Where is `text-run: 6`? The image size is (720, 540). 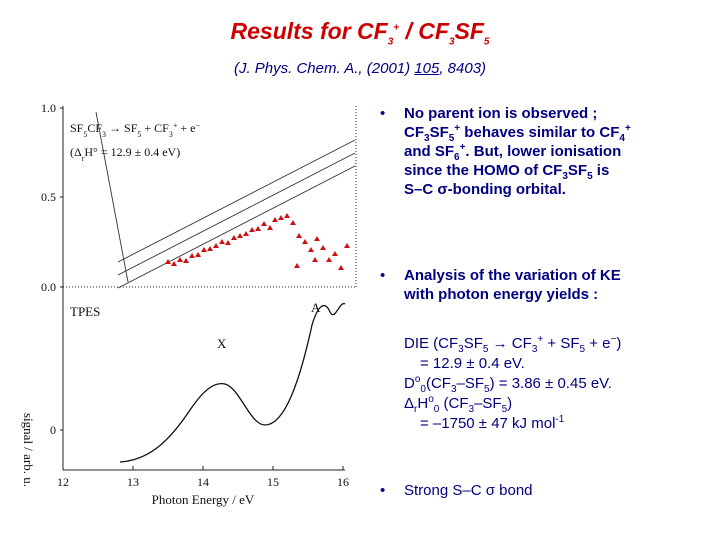
text-run: 6 is located at coordinates (457, 157).